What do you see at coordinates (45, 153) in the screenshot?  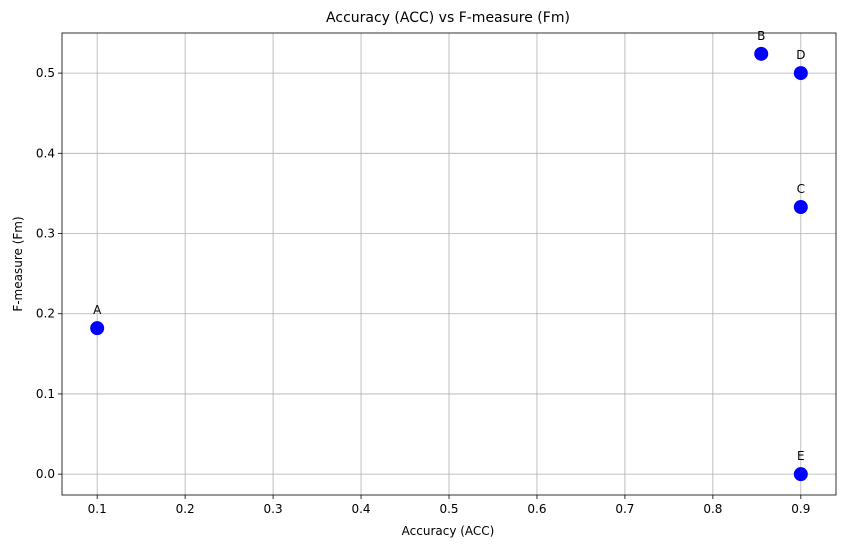 I see `y-tick-label: 0.4` at bounding box center [45, 153].